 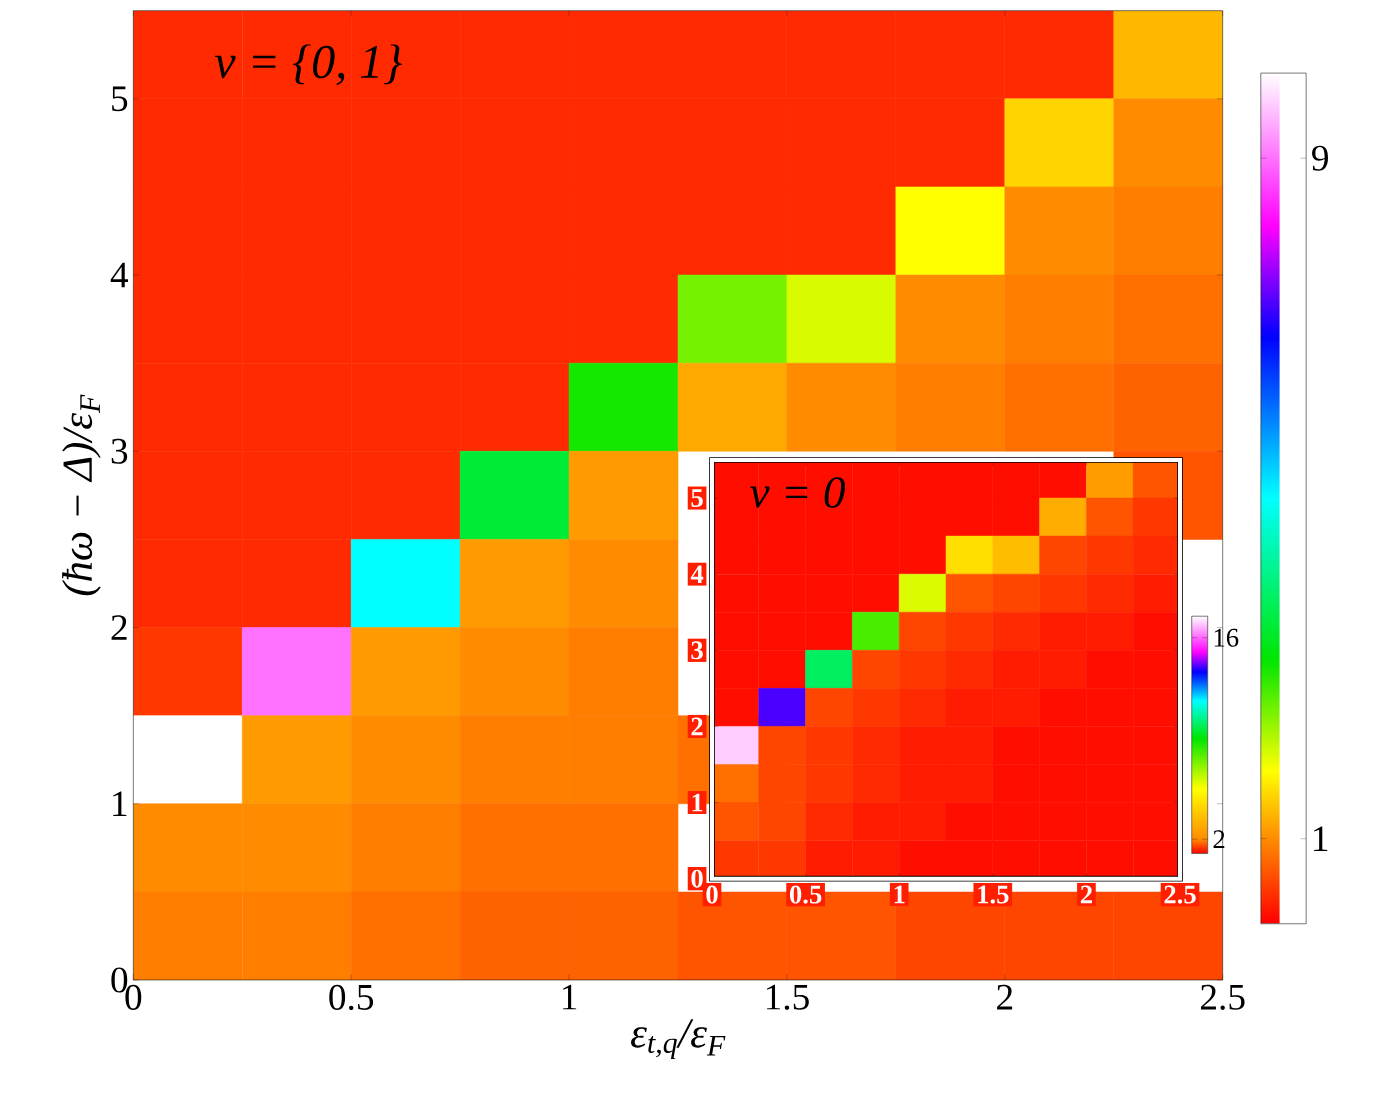 I want to click on x-tick-label: 0, so click(x=712, y=894).